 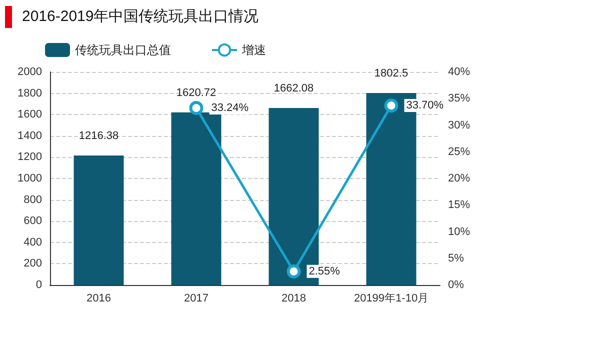 What do you see at coordinates (140, 17) in the screenshot?
I see `chart-title: 2016-2019年中国传统玩具出口情况` at bounding box center [140, 17].